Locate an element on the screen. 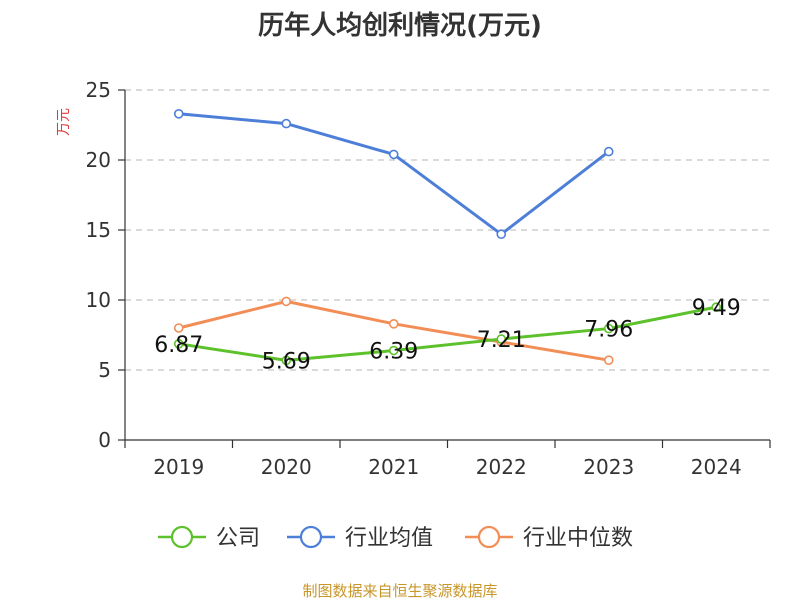  legend-label: 公司 is located at coordinates (238, 538).